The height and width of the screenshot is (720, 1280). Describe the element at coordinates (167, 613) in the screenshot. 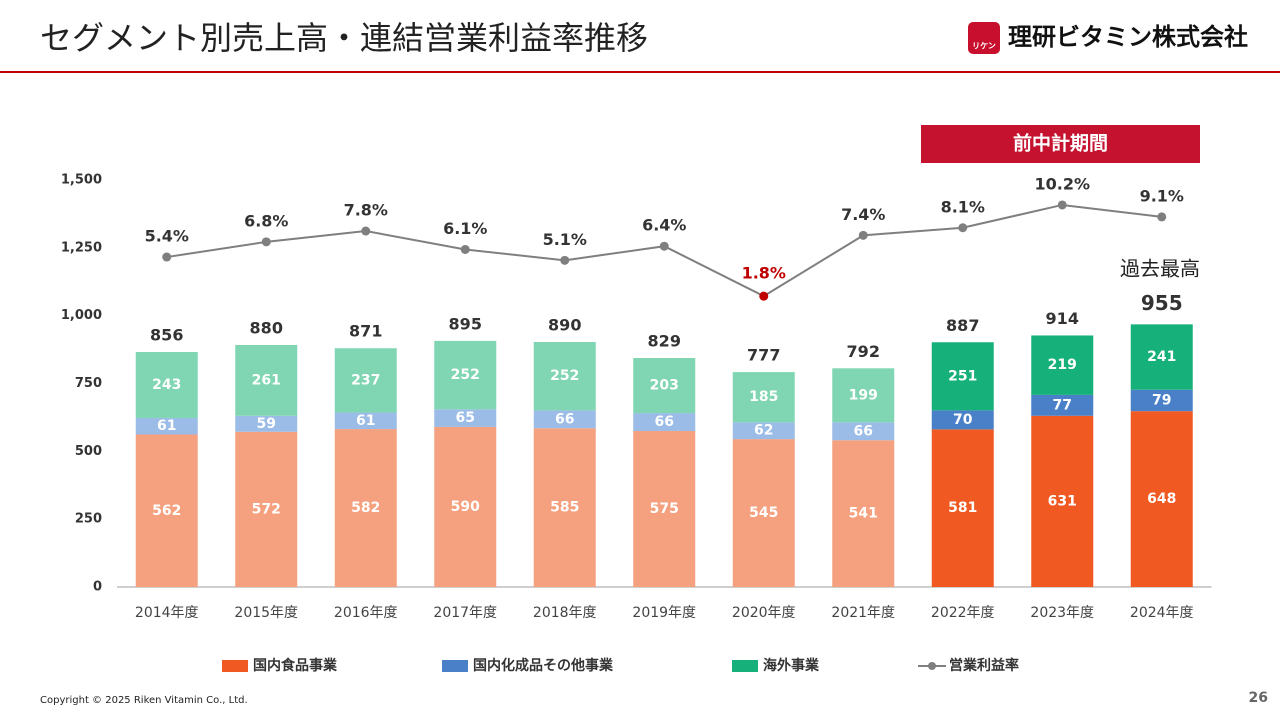

I see `x-tick-label: 2014年度` at that location.